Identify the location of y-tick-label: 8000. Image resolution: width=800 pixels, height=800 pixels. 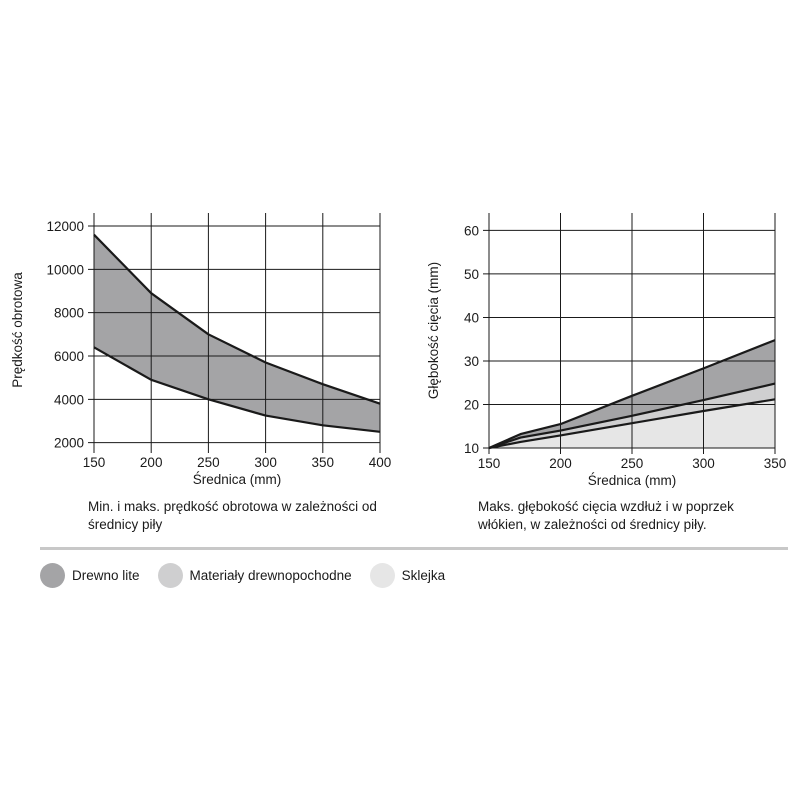
(69, 313).